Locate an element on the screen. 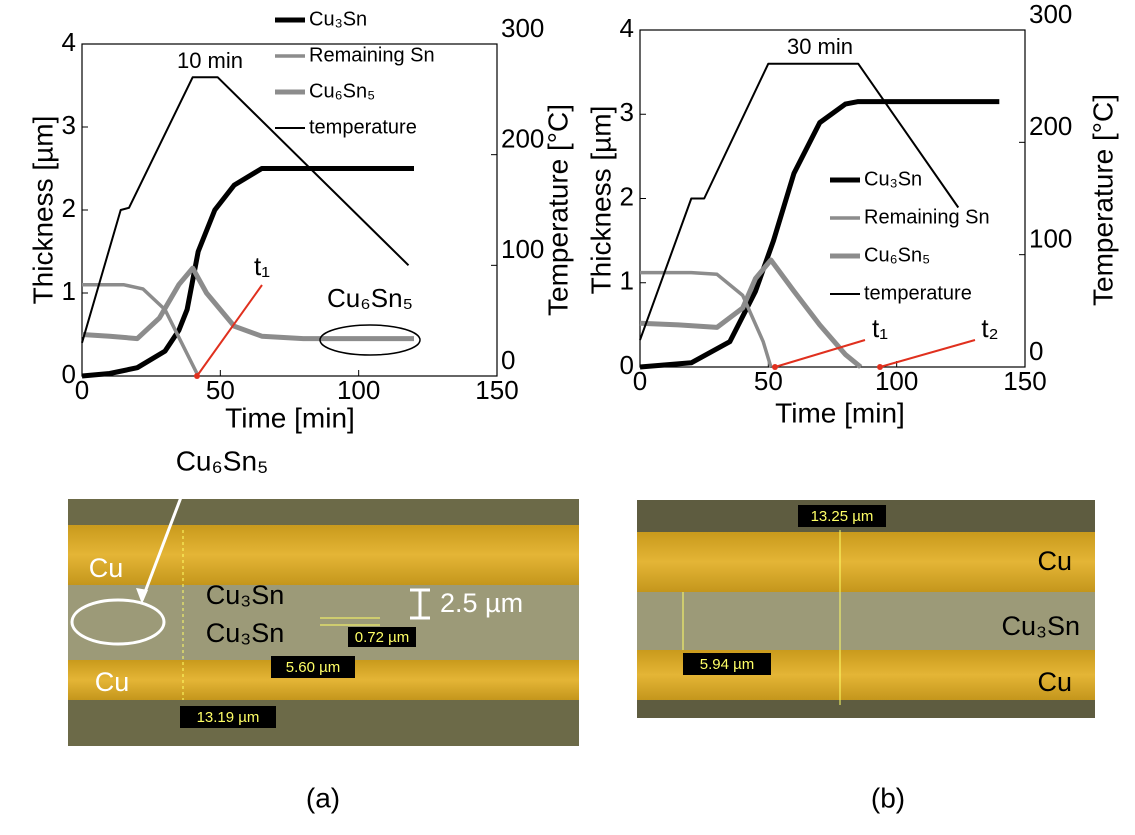 This screenshot has width=1135, height=835. scale-bar is located at coordinates (420, 604).